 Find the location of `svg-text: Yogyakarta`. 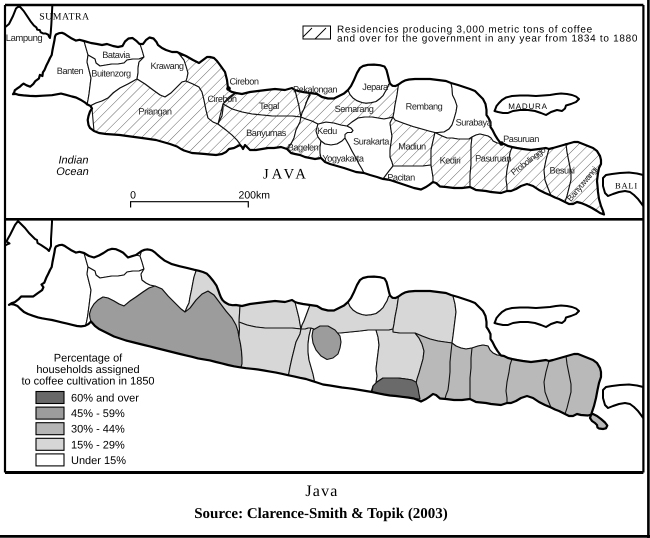

svg-text: Yogyakarta is located at coordinates (343, 159).